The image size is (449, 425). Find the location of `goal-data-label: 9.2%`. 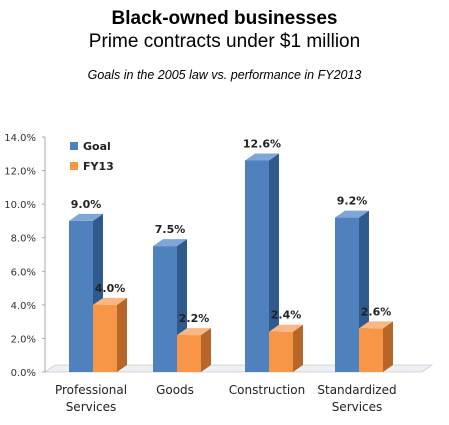

goal-data-label: 9.2% is located at coordinates (352, 201).